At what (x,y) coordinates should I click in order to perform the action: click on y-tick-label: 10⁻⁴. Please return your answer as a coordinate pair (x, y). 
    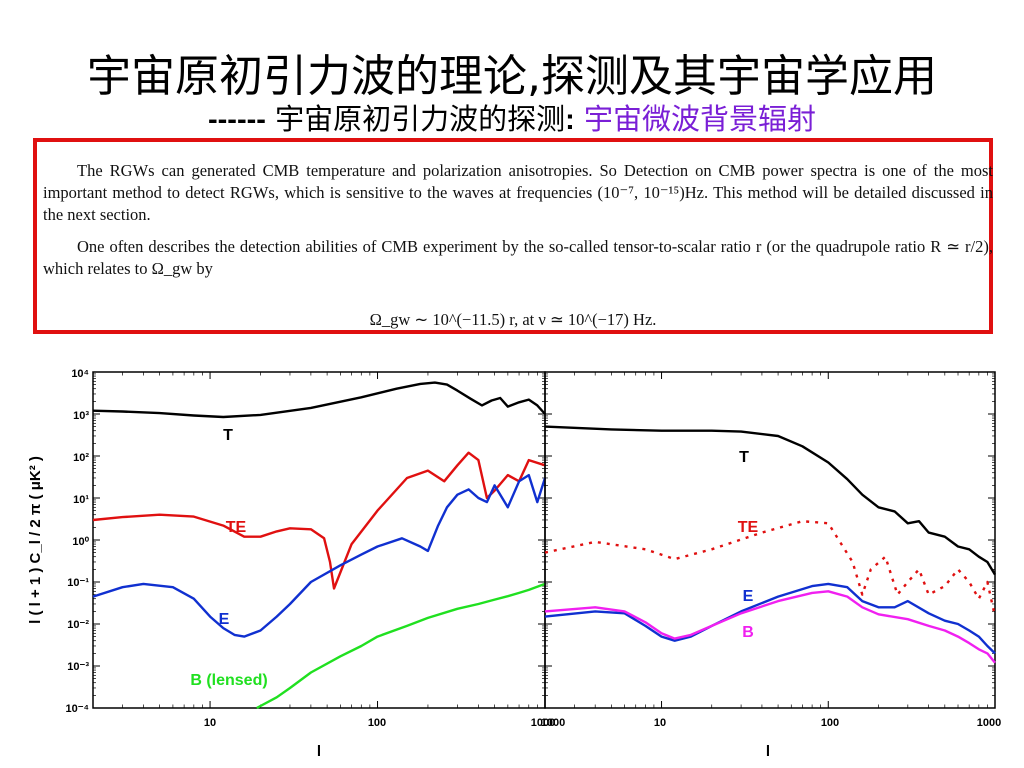
    Looking at the image, I should click on (77, 709).